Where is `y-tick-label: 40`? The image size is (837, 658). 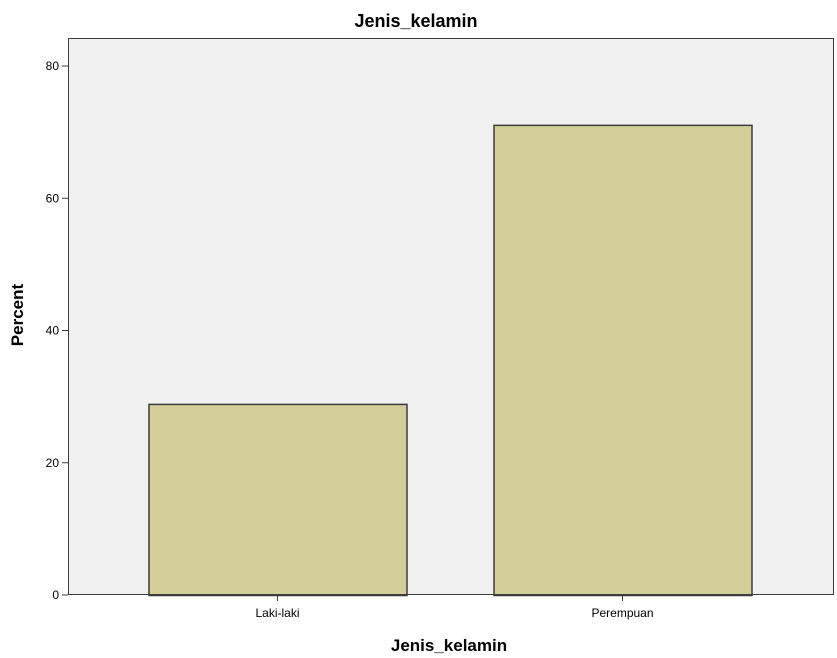
y-tick-label: 40 is located at coordinates (53, 331).